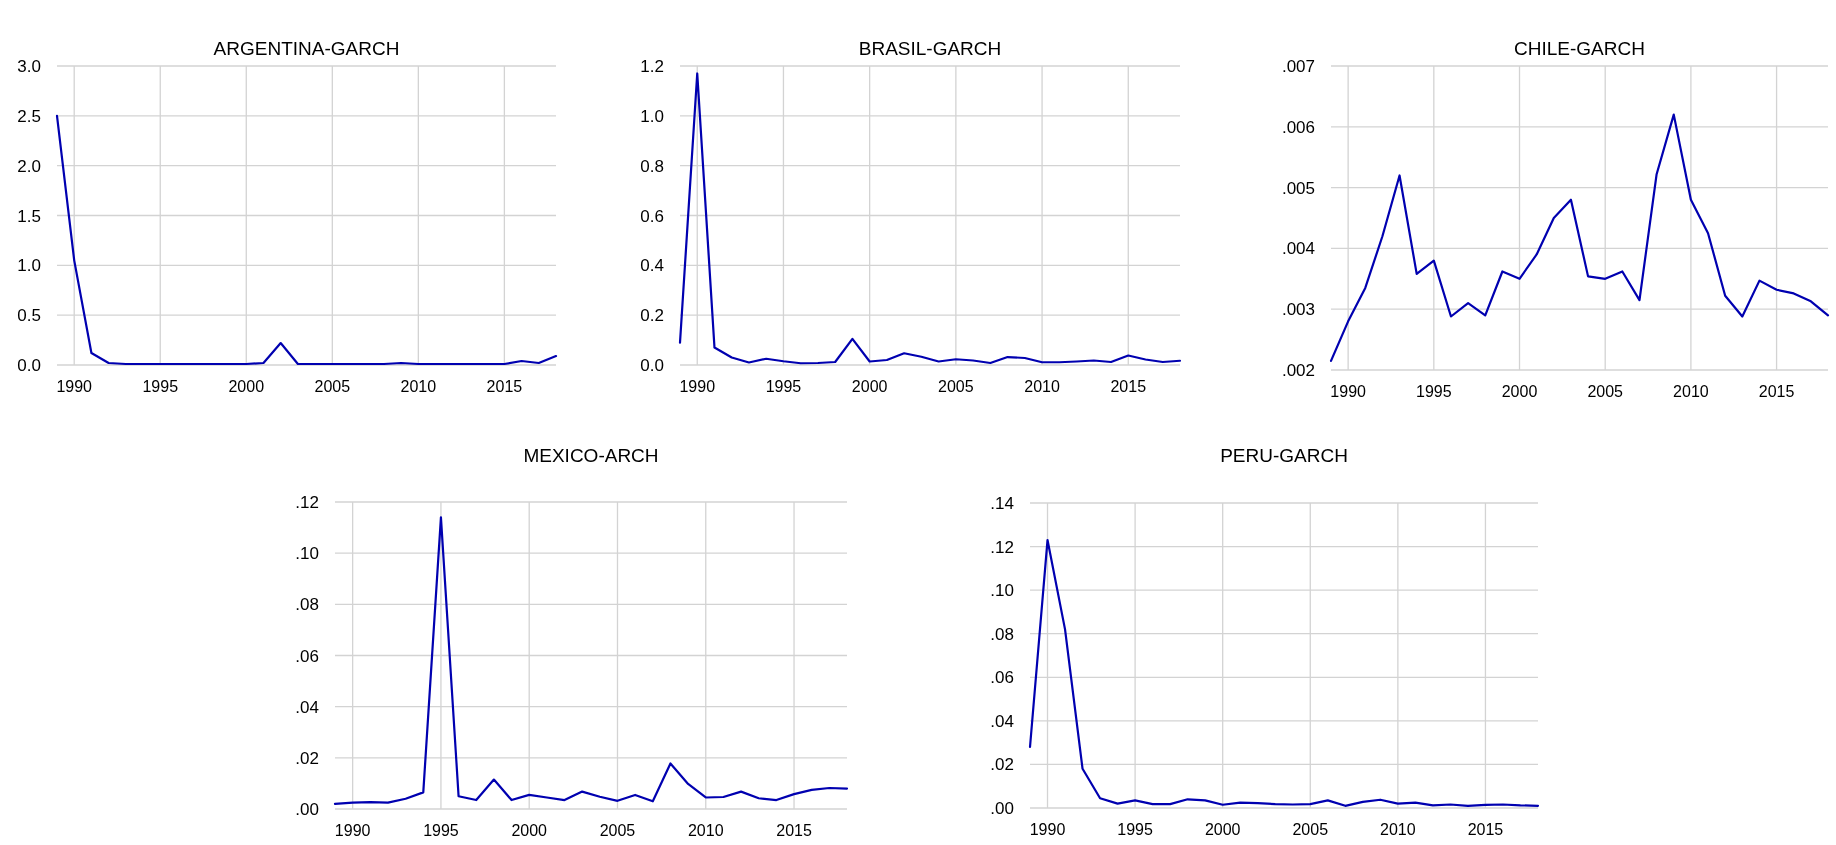 This screenshot has width=1836, height=845. What do you see at coordinates (652, 216) in the screenshot?
I see `y-tick-label: 0.6` at bounding box center [652, 216].